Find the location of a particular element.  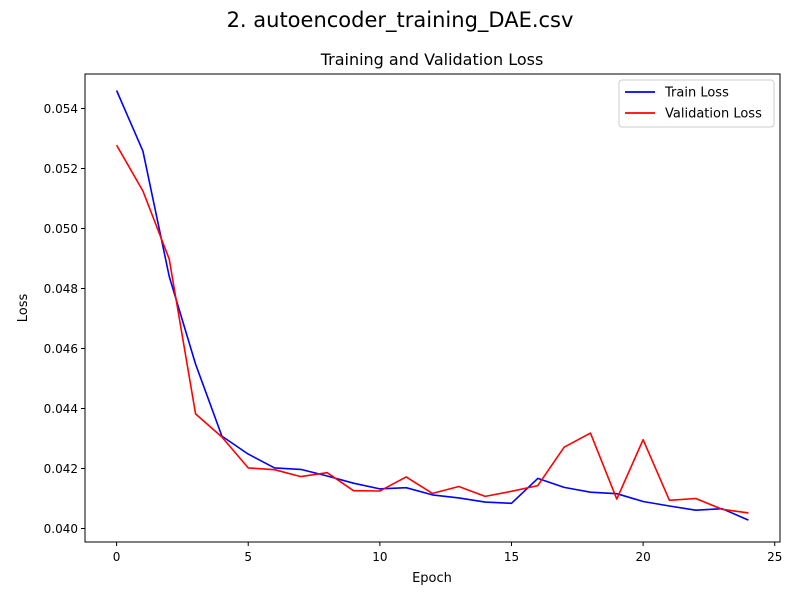

figure-title: 2. autoencoder_training_DAE.csv is located at coordinates (400, 20).